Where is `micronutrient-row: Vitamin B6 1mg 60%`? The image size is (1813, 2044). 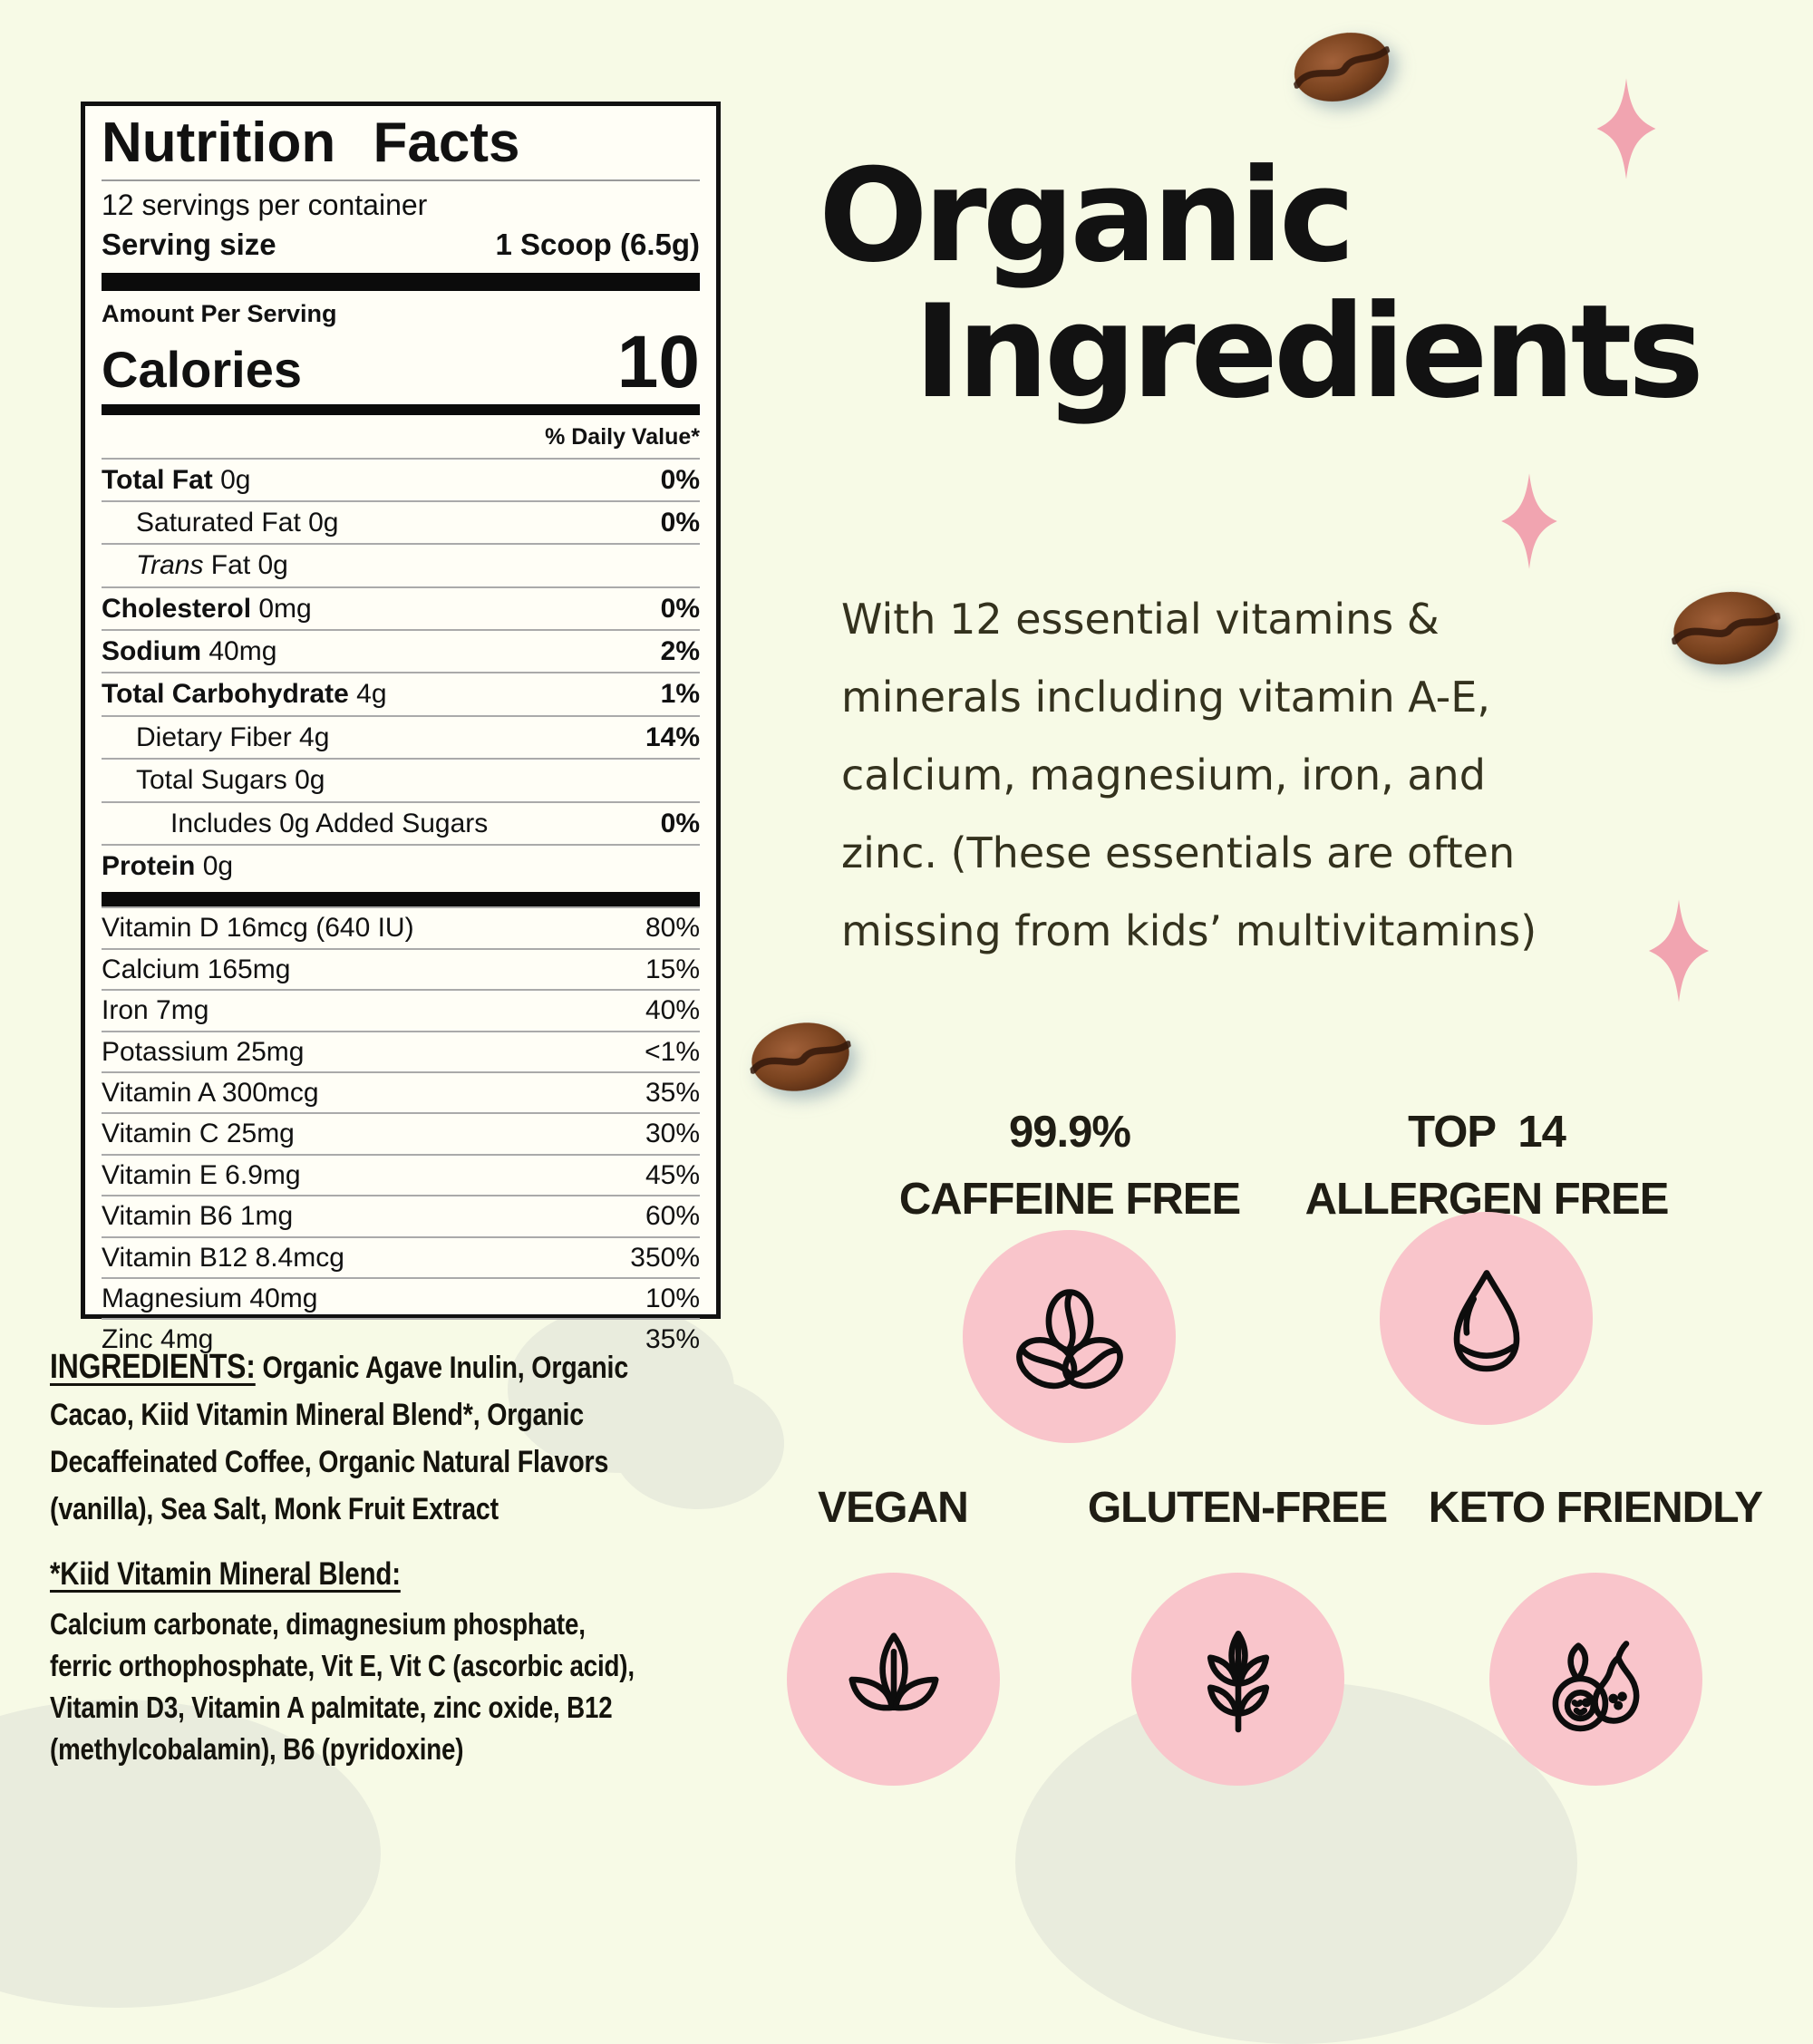 micronutrient-row: Vitamin B6 1mg 60% is located at coordinates (401, 1215).